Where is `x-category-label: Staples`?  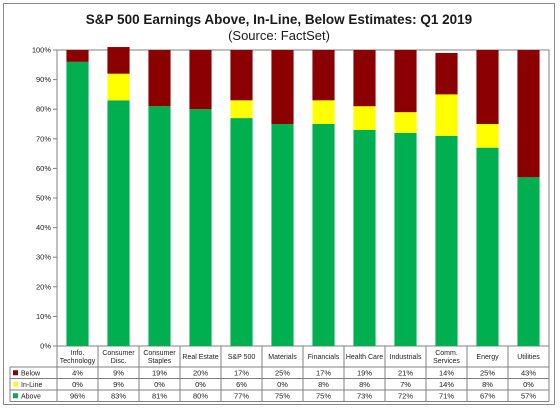 x-category-label: Staples is located at coordinates (160, 361).